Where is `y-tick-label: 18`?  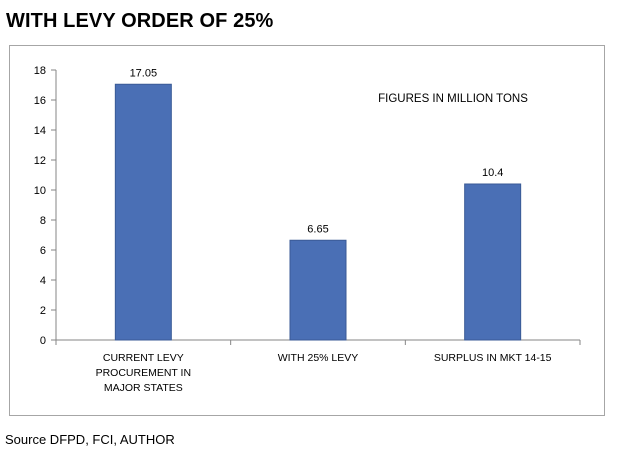 y-tick-label: 18 is located at coordinates (40, 71).